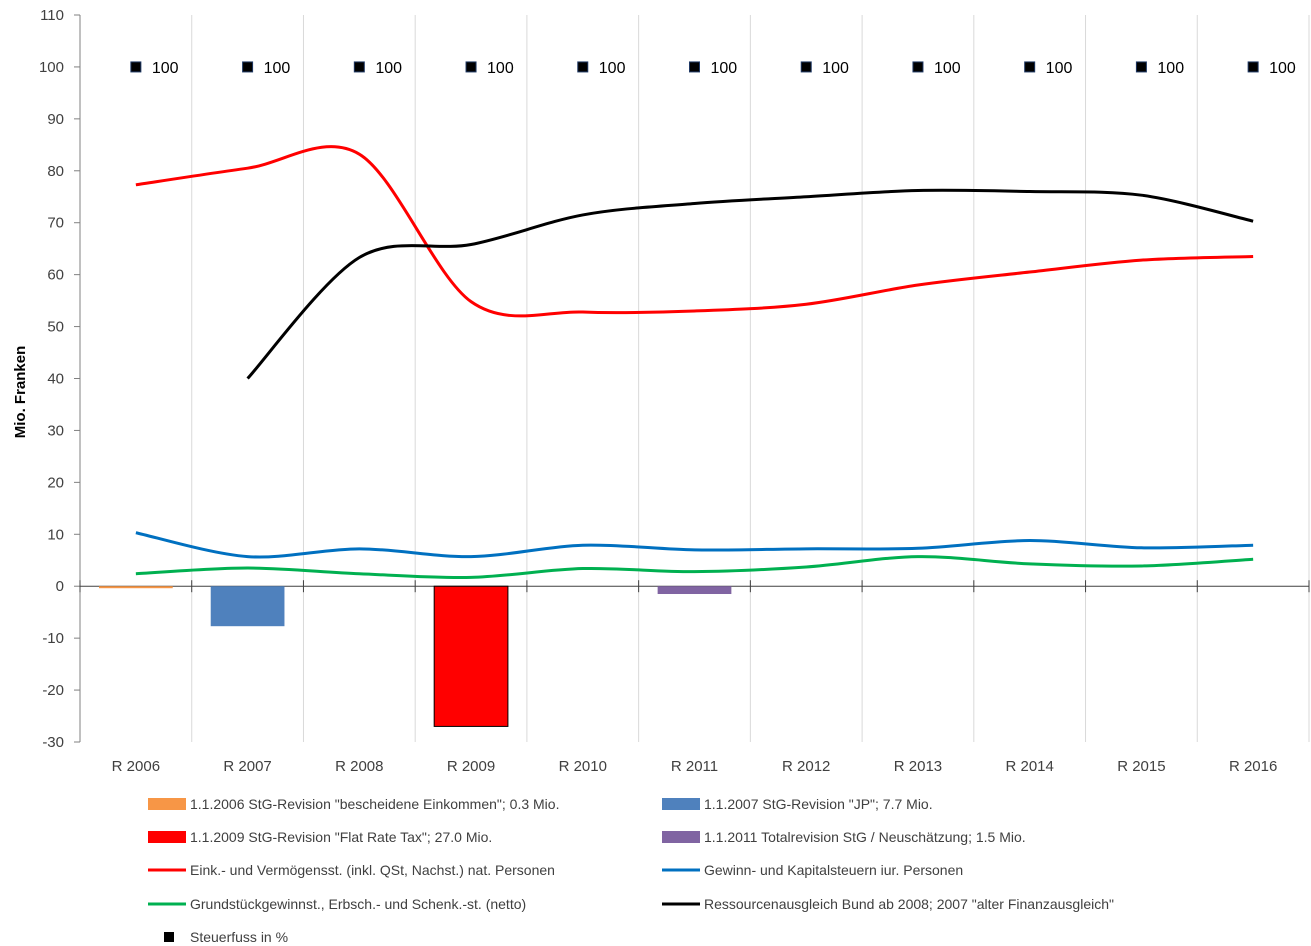 This screenshot has height=946, width=1311. What do you see at coordinates (1141, 766) in the screenshot?
I see `x-tick-label: R 2015` at bounding box center [1141, 766].